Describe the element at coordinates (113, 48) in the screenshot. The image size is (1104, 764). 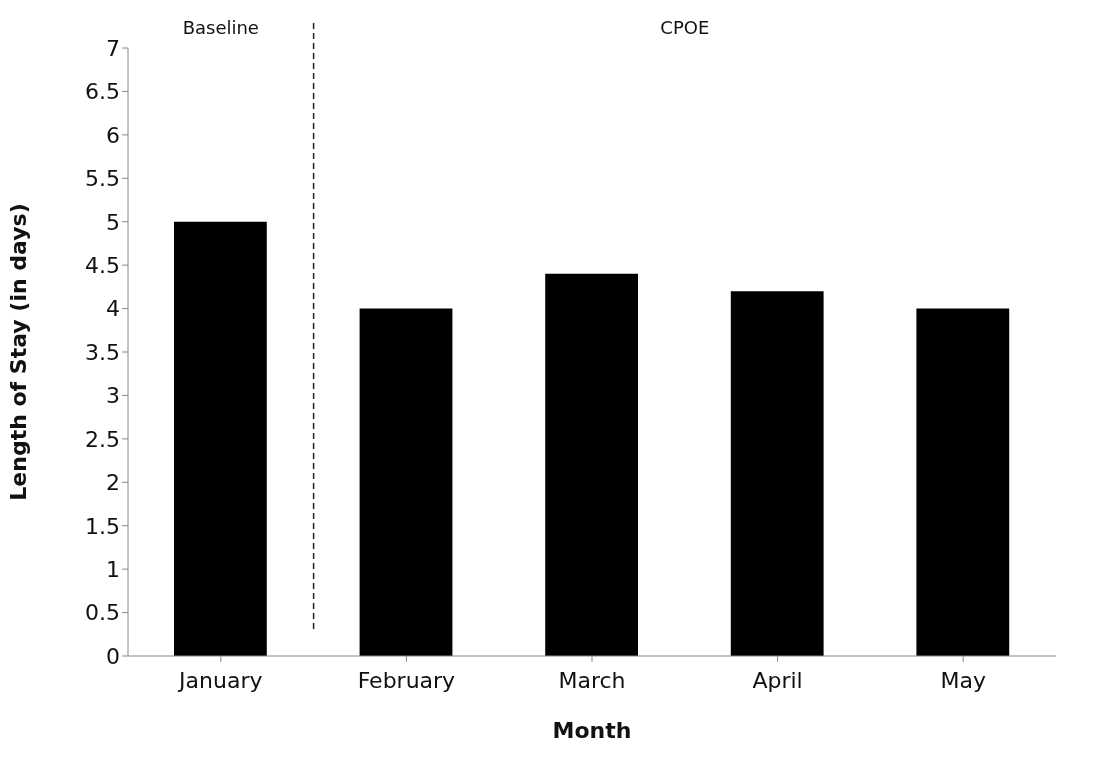
I see `y-tick-label: 7` at that location.